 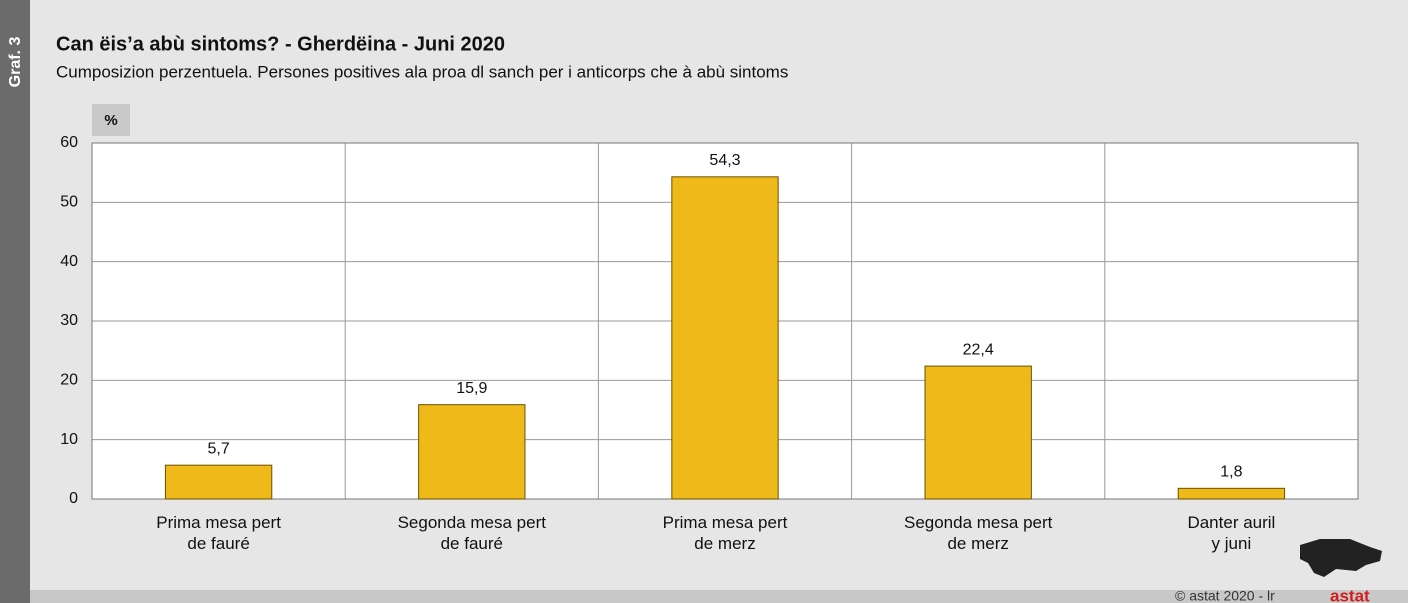 I want to click on x-tick-label: Danter auril y juni, so click(x=1231, y=533).